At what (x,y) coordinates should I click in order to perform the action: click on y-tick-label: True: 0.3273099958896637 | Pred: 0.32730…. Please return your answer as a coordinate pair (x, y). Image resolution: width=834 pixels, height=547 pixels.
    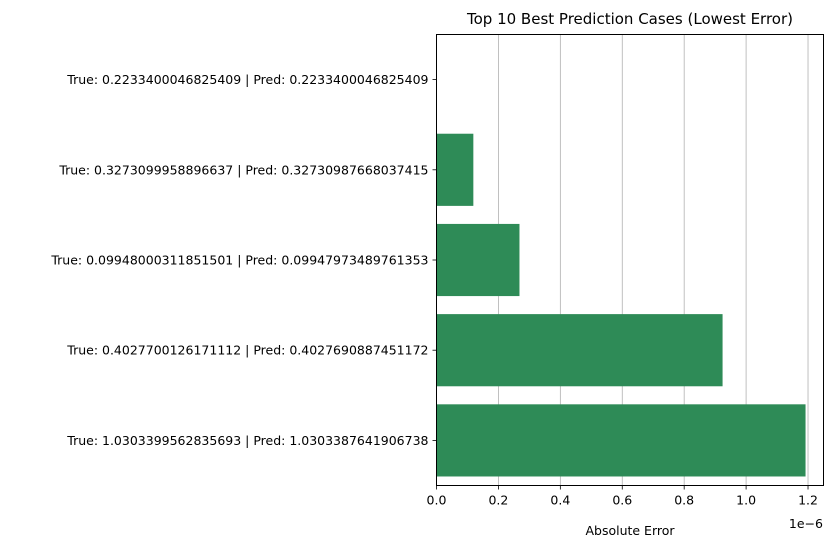
    Looking at the image, I should click on (243, 169).